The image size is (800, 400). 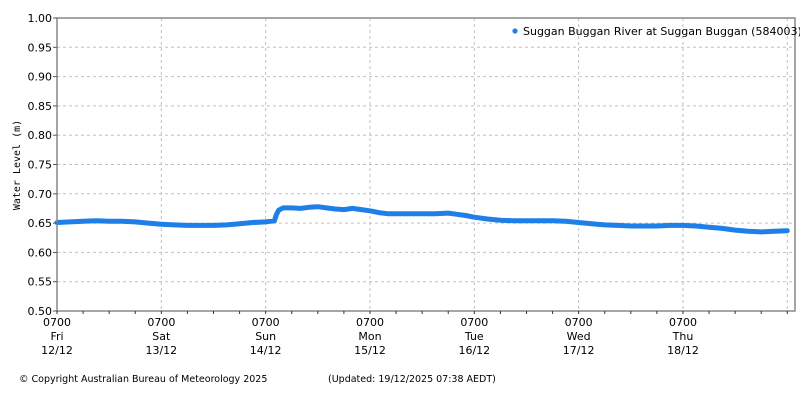 What do you see at coordinates (40, 18) in the screenshot?
I see `y-tick-label: 1.00` at bounding box center [40, 18].